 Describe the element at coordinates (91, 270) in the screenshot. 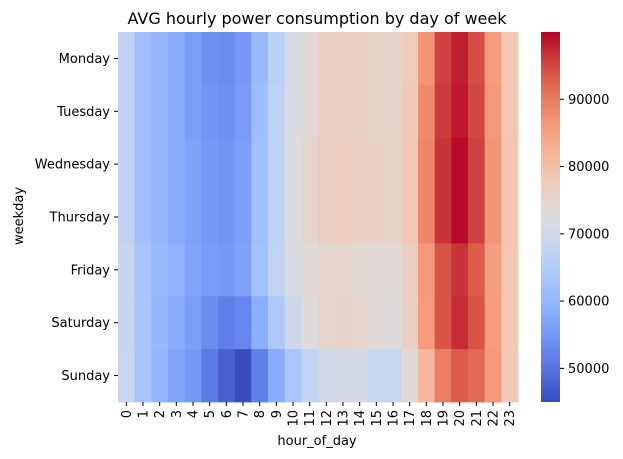

I see `y-tick-label: Friday` at that location.